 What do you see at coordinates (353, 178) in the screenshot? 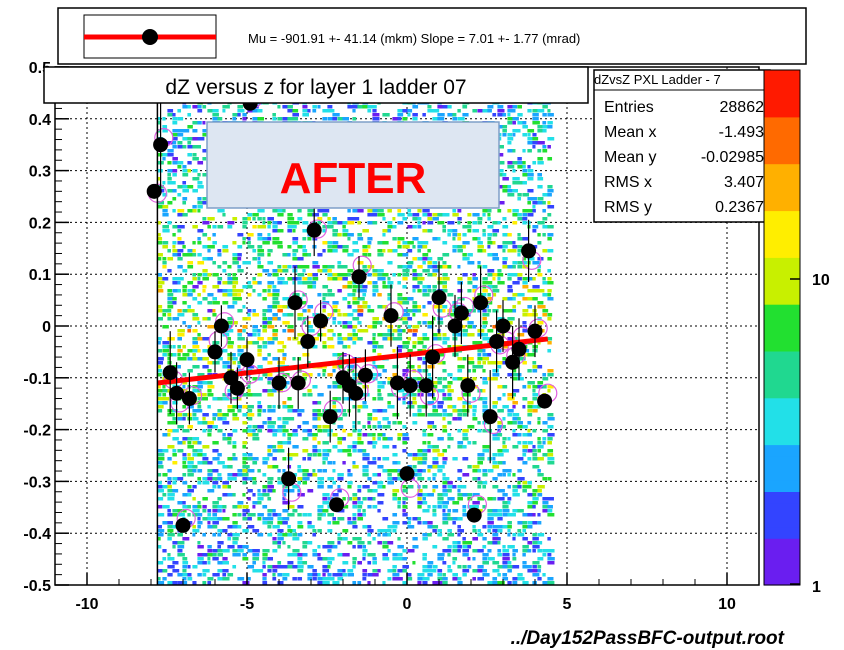
I see `after-overlay-label: AFTER` at bounding box center [353, 178].